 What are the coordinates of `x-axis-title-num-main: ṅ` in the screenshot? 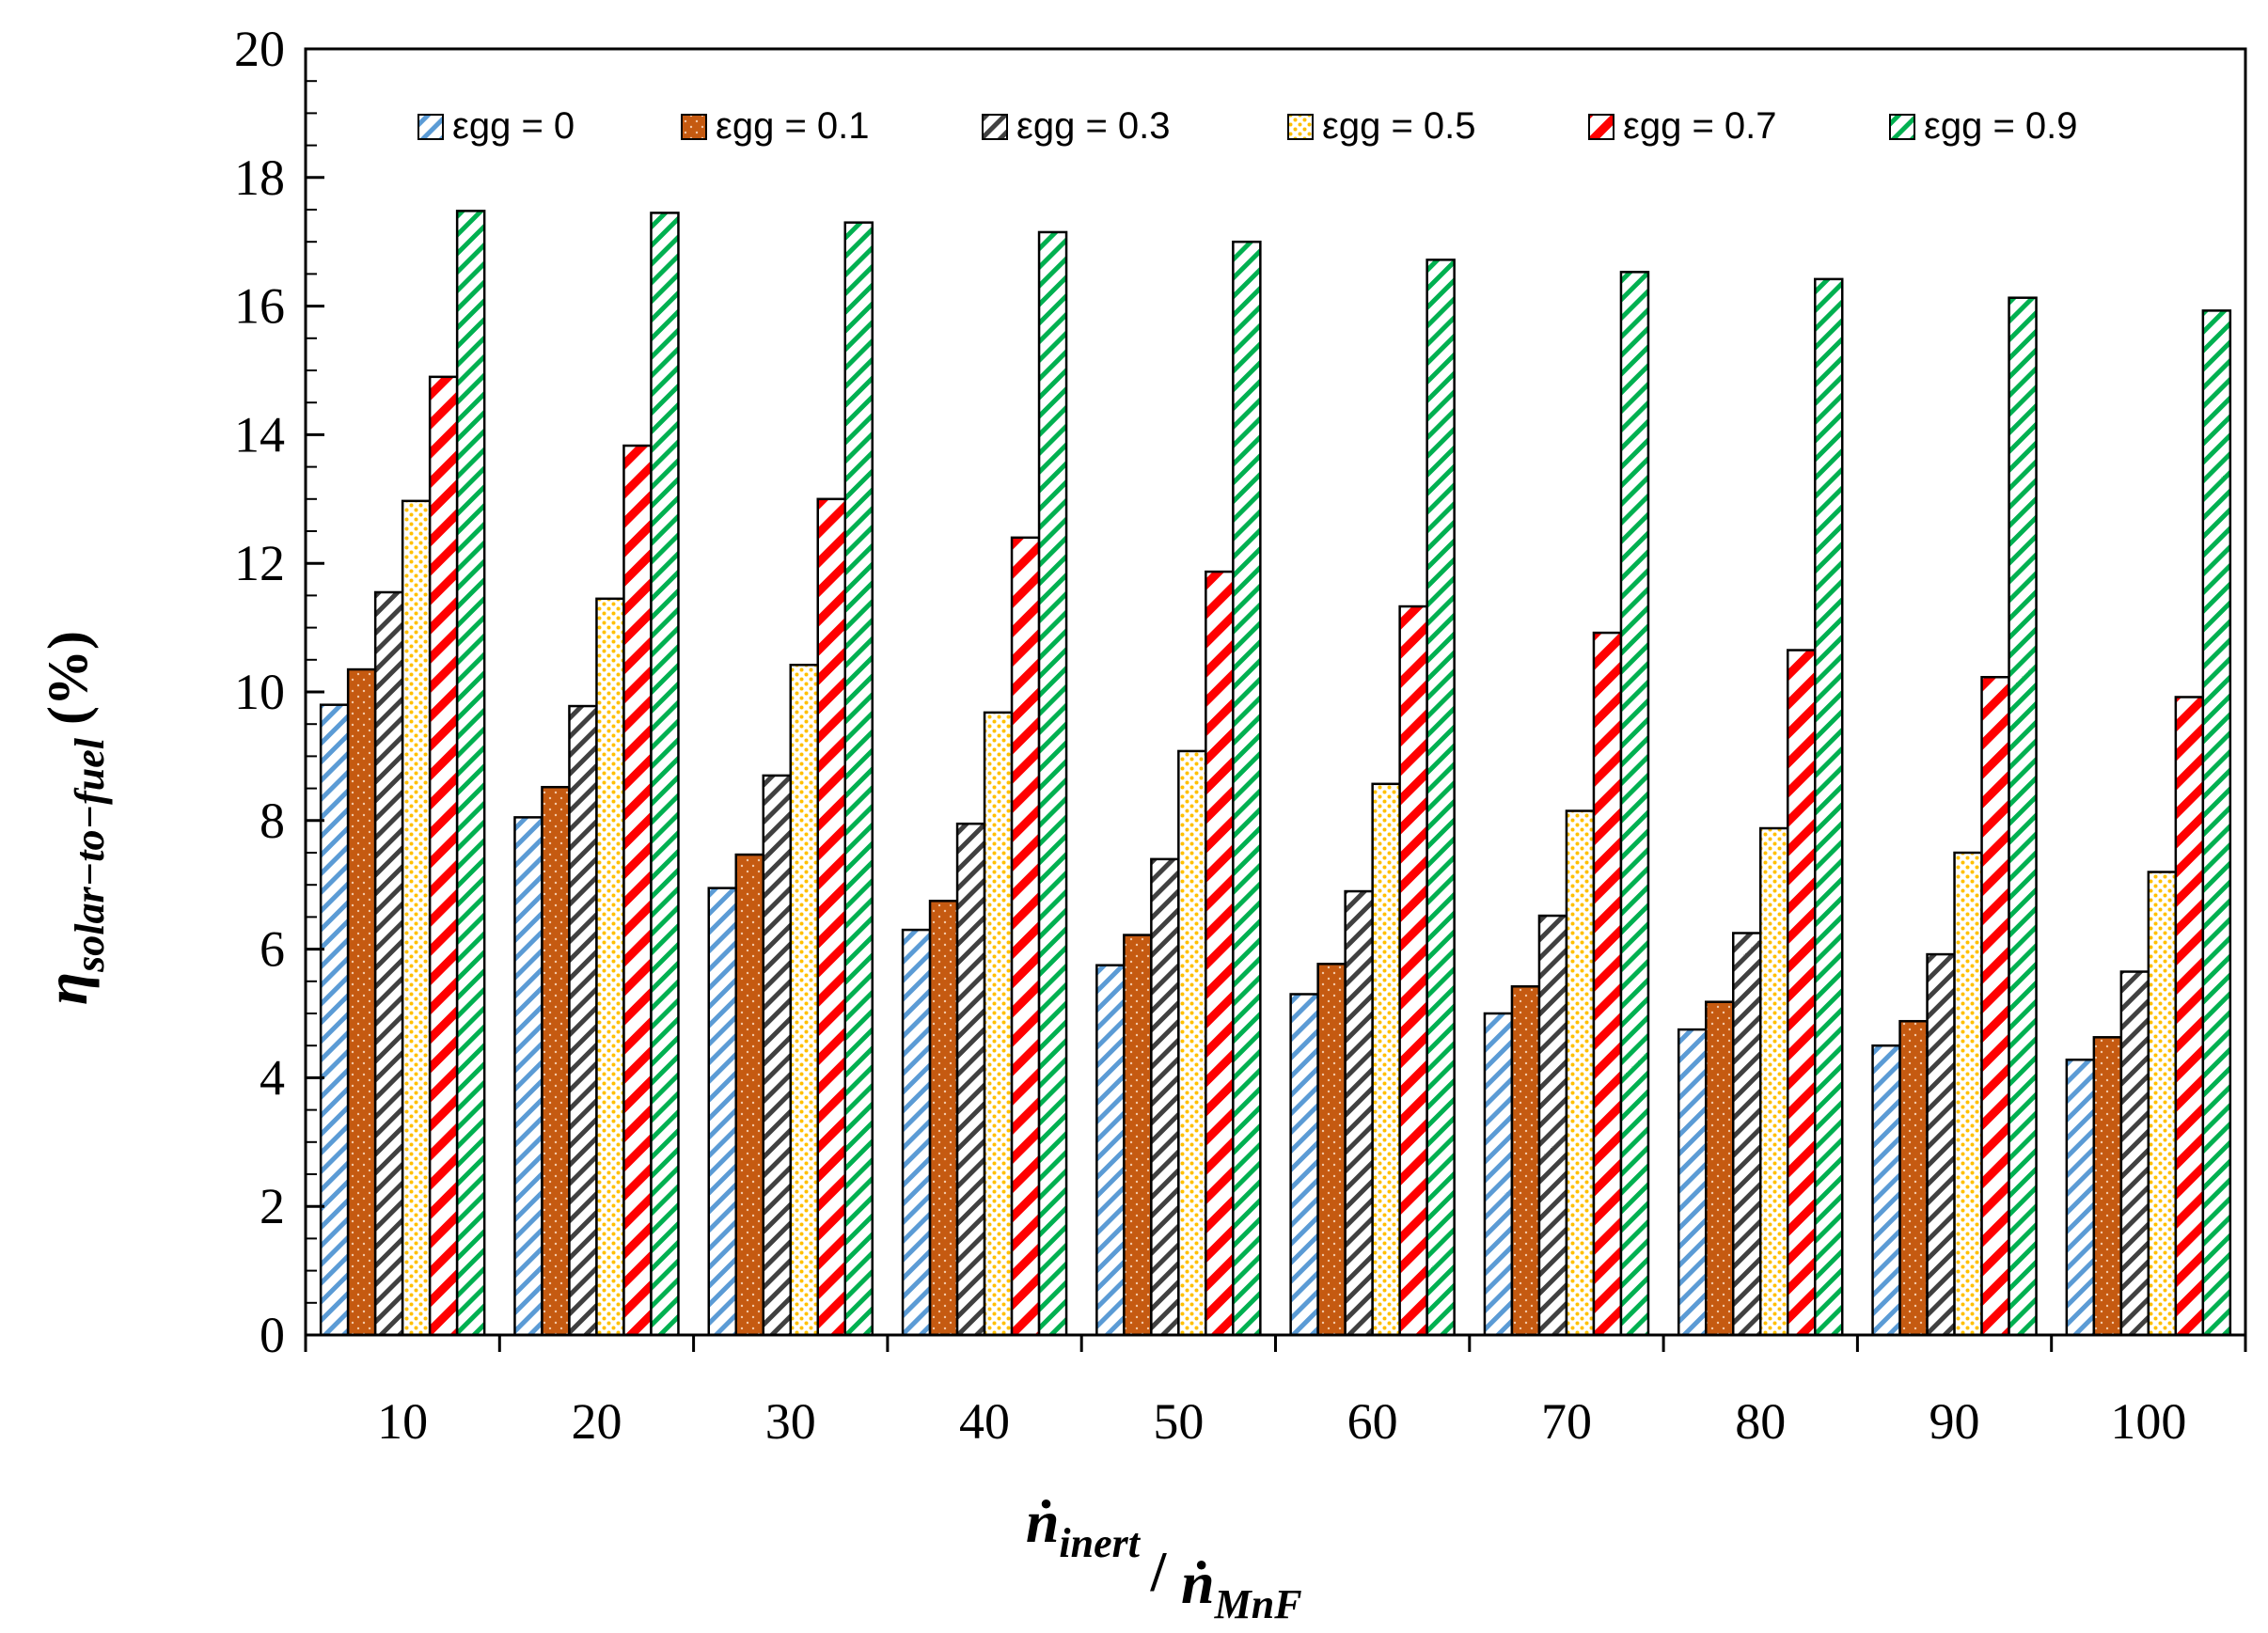 It's located at (1043, 1521).